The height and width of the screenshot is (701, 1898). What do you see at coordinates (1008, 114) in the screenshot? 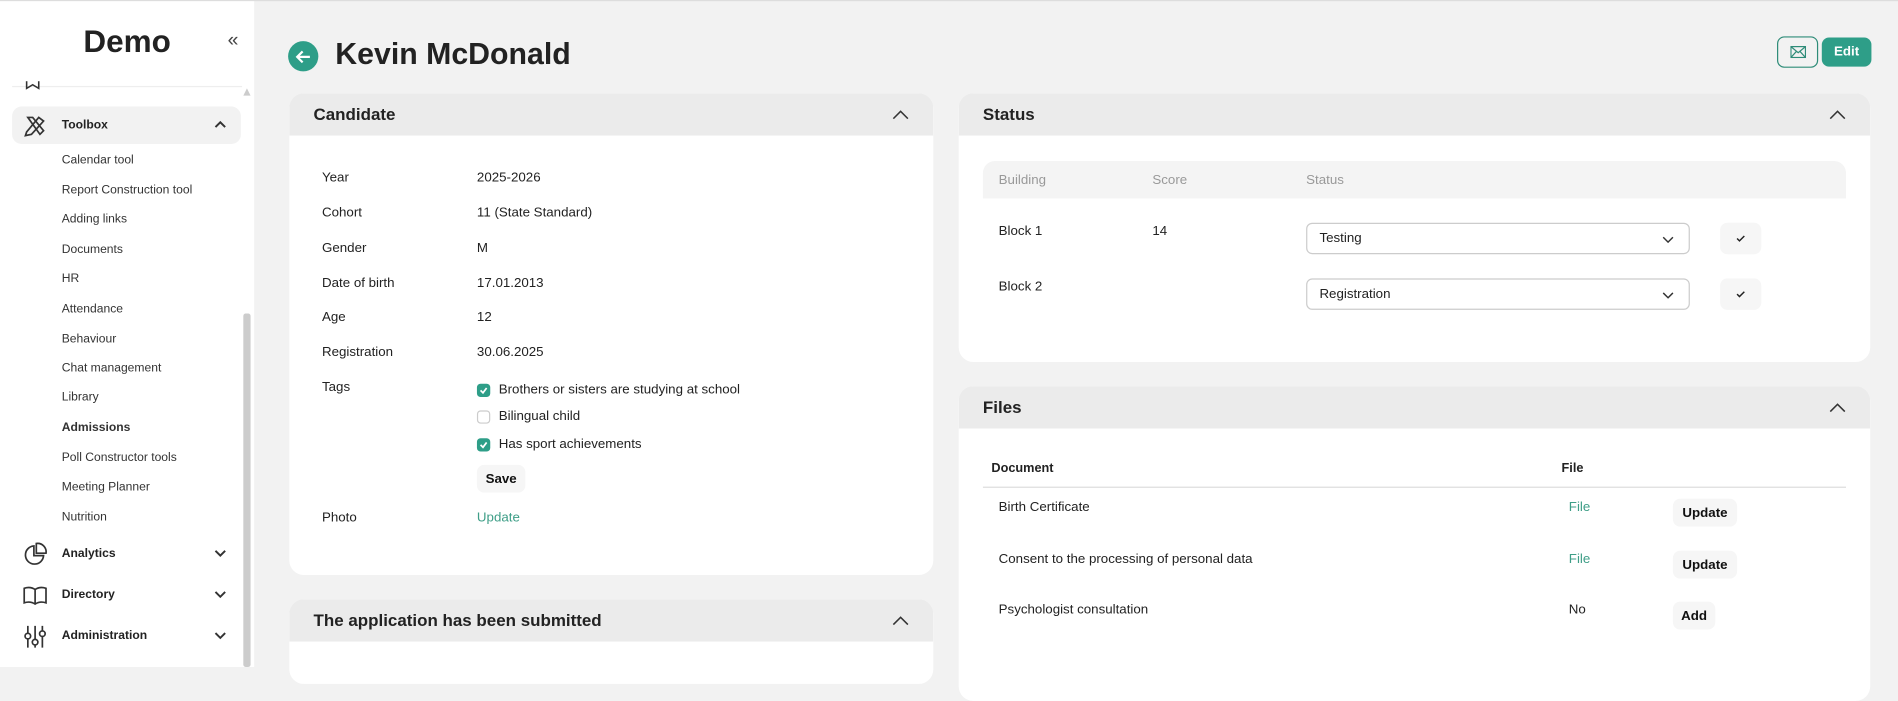
I see `card-title: Status` at bounding box center [1008, 114].